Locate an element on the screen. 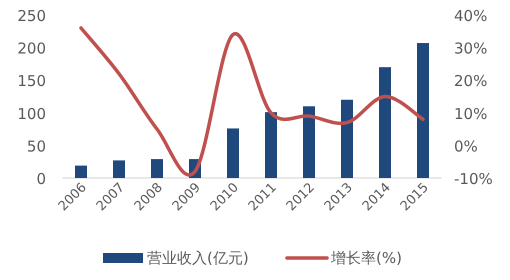 The height and width of the screenshot is (280, 510). y-tick-label: 50 is located at coordinates (36, 146).